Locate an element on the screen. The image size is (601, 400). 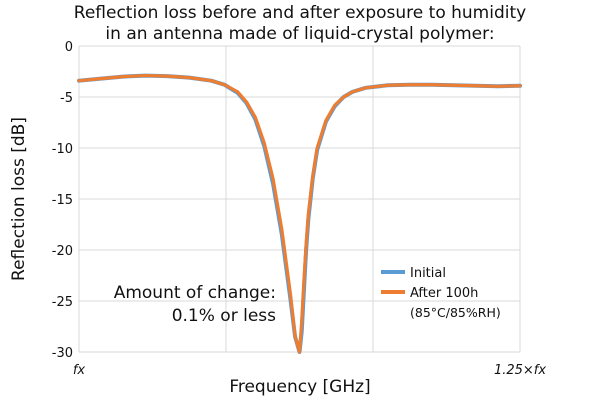
legend-label-initial: Initial is located at coordinates (428, 273).